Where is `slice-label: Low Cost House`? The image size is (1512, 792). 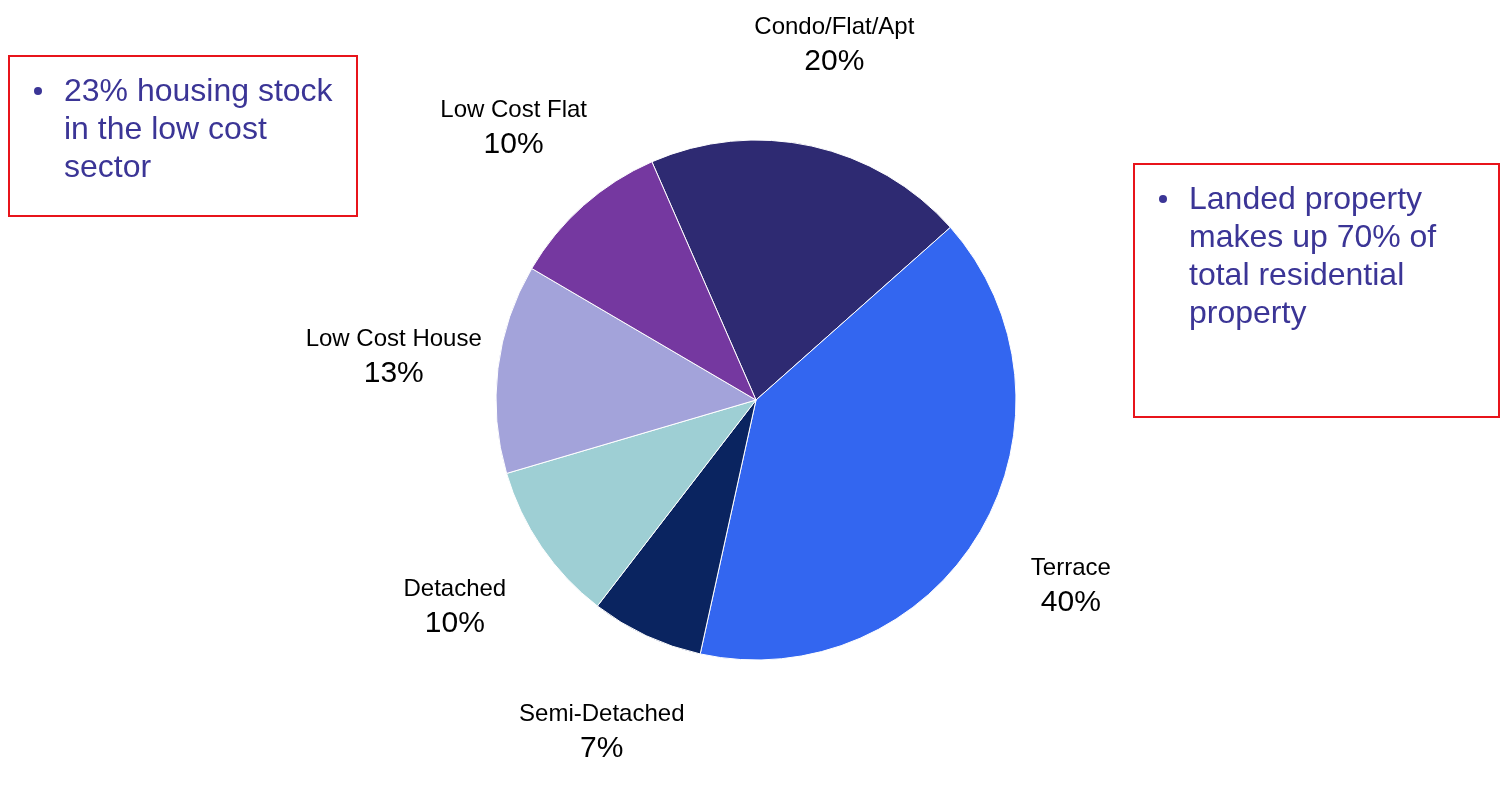
slice-label: Low Cost House is located at coordinates (393, 337).